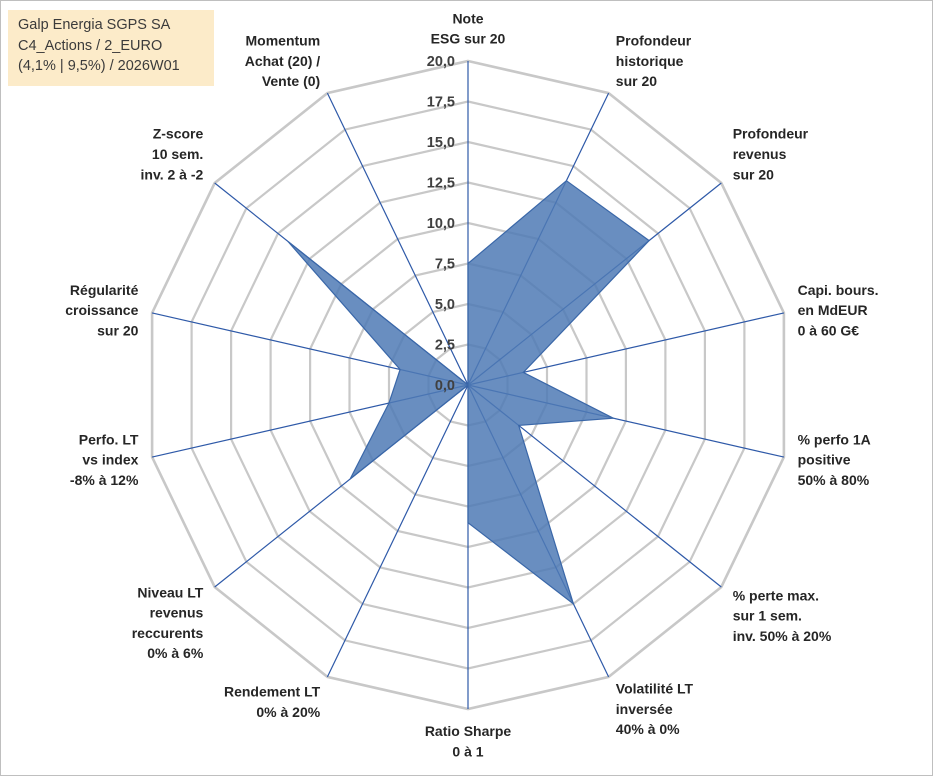 The height and width of the screenshot is (777, 933). What do you see at coordinates (175, 653) in the screenshot?
I see `axis-label-line: 0% à 6%` at bounding box center [175, 653].